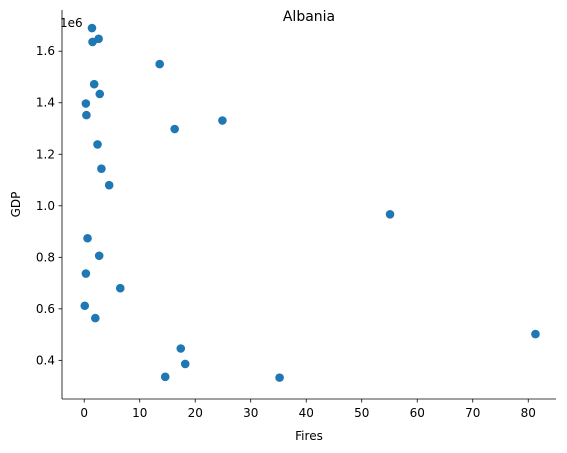 The height and width of the screenshot is (453, 567). What do you see at coordinates (45, 51) in the screenshot?
I see `y-tick-label: 1.6` at bounding box center [45, 51].